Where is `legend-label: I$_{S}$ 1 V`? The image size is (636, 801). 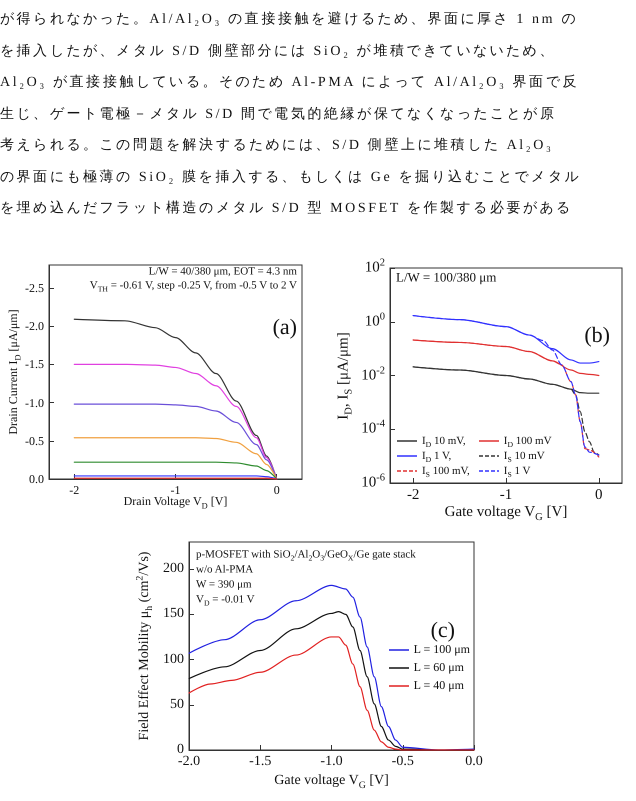 legend-label: I$_{S}$ 1 V is located at coordinates (517, 472).